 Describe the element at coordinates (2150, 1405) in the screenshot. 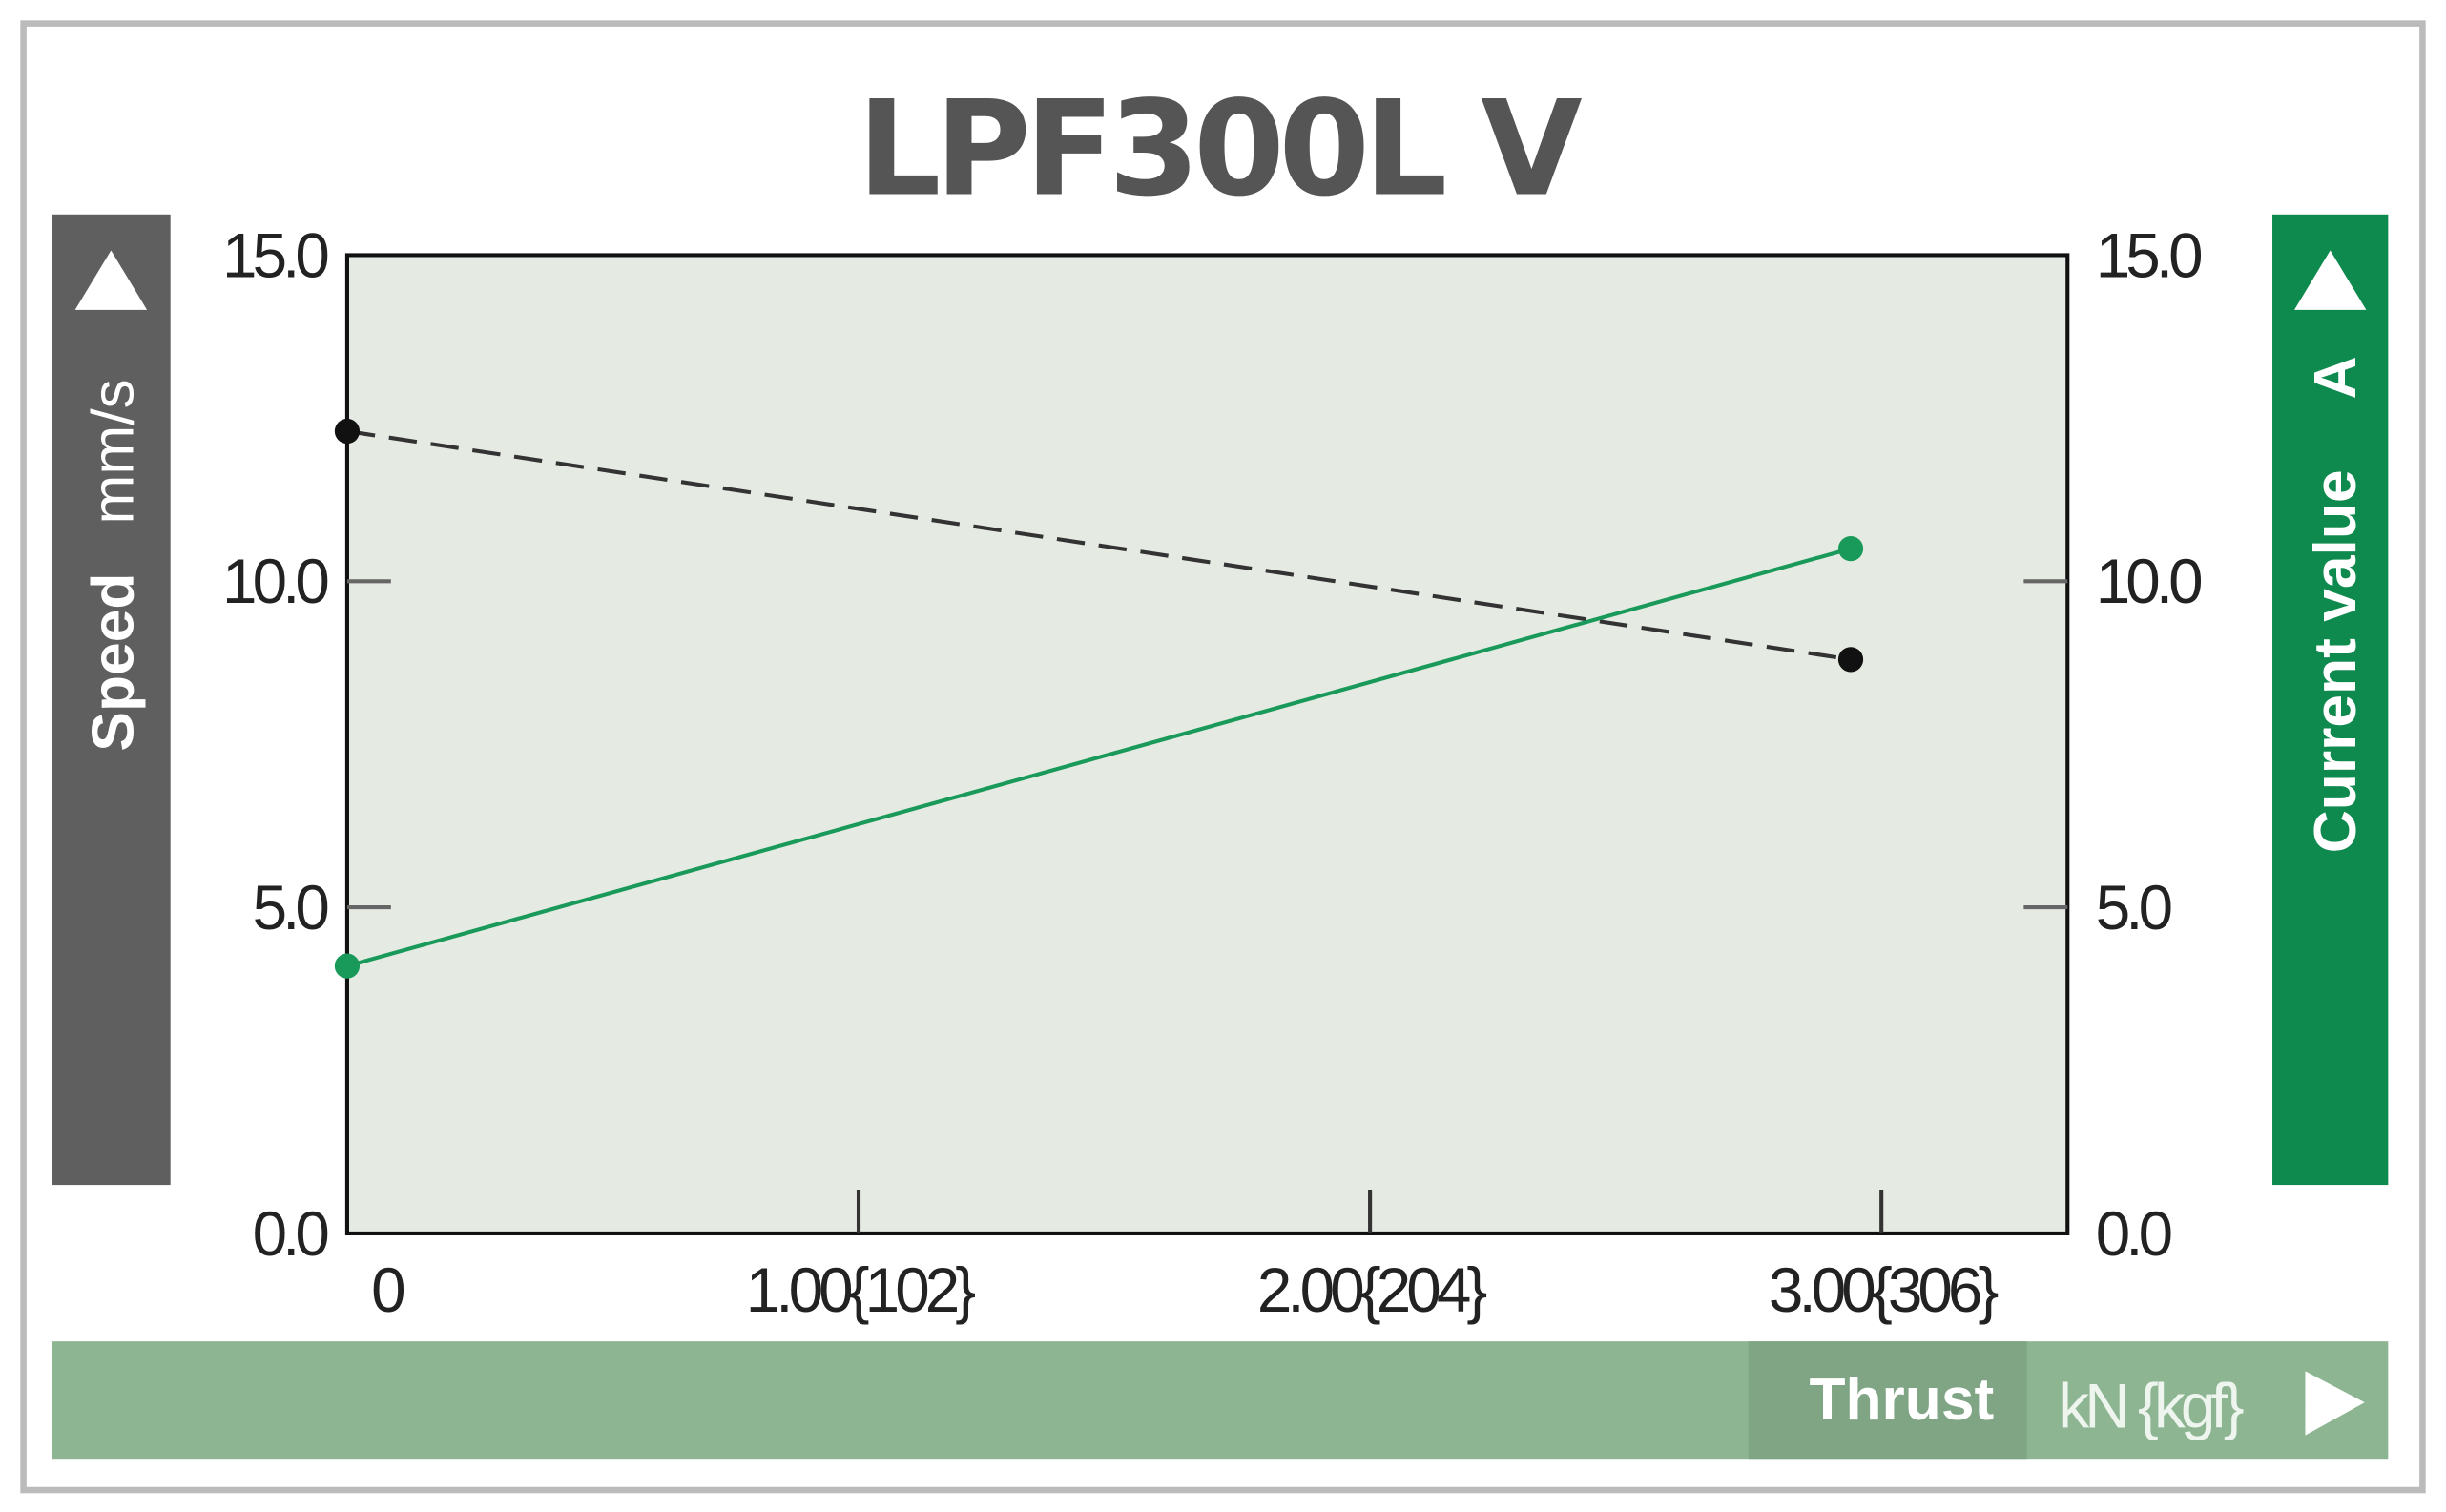

I see `x-axis-unit: kN {kgf}` at that location.